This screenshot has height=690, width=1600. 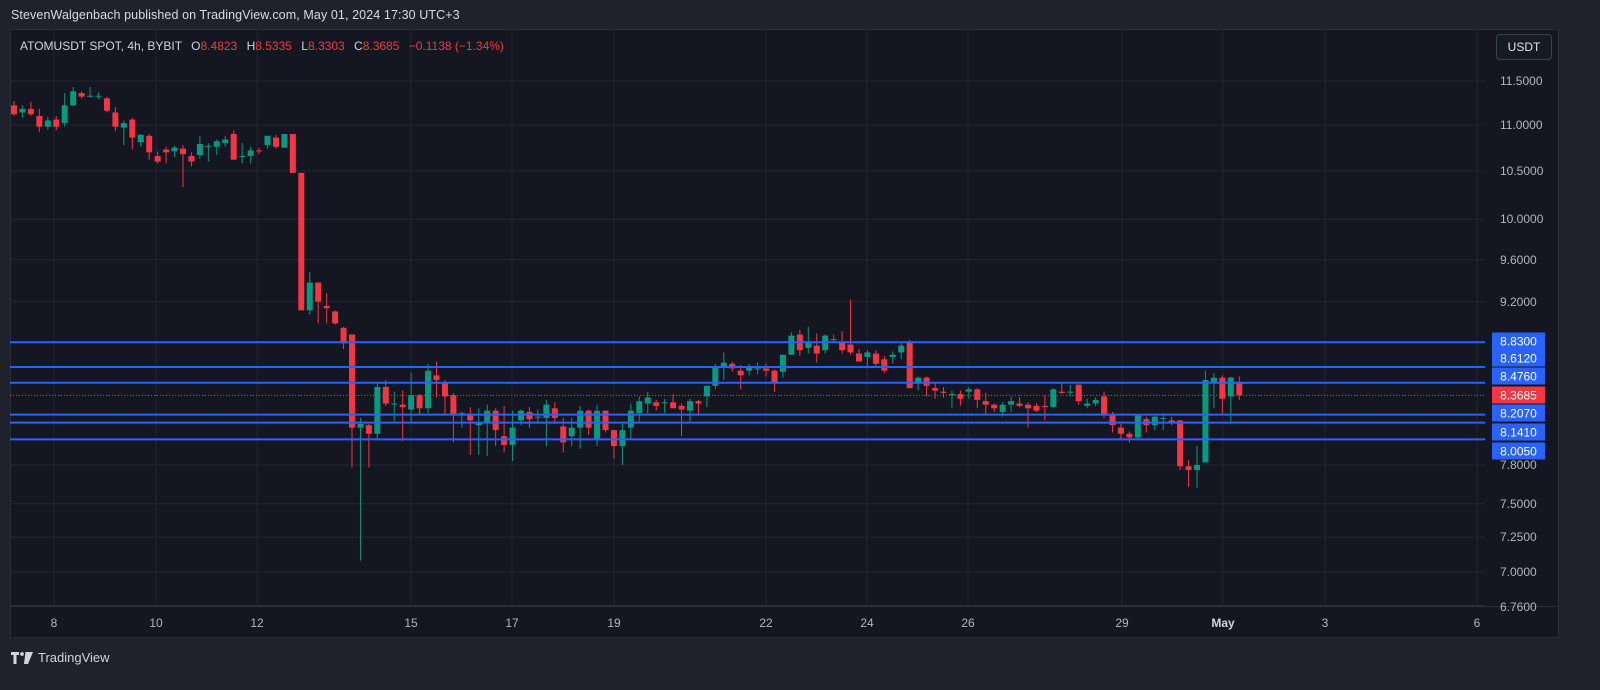 What do you see at coordinates (304, 46) in the screenshot?
I see `low-label: L` at bounding box center [304, 46].